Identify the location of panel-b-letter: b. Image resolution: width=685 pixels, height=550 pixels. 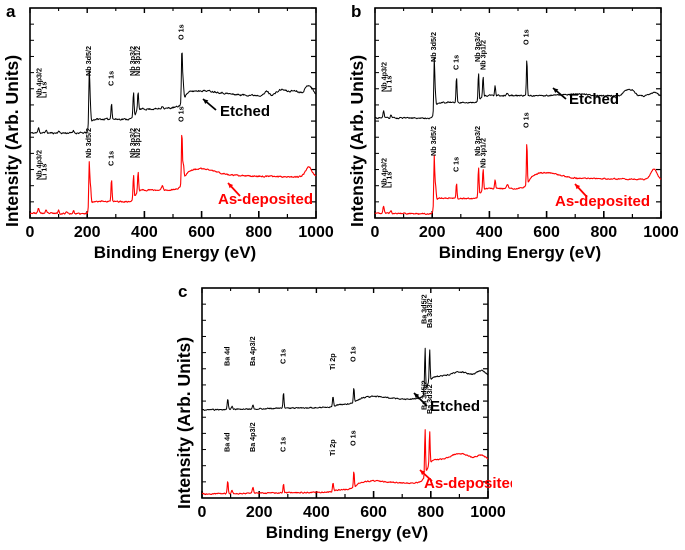
(356, 11).